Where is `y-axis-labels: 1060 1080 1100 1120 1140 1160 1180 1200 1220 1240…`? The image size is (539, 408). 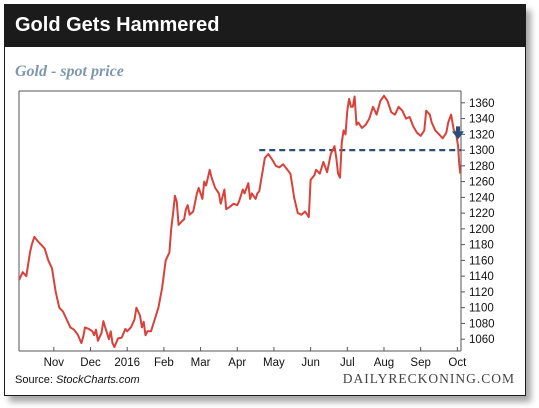 y-axis-labels: 1060 1080 1100 1120 1140 1160 1180 1200 1220 1240… is located at coordinates (482, 222).